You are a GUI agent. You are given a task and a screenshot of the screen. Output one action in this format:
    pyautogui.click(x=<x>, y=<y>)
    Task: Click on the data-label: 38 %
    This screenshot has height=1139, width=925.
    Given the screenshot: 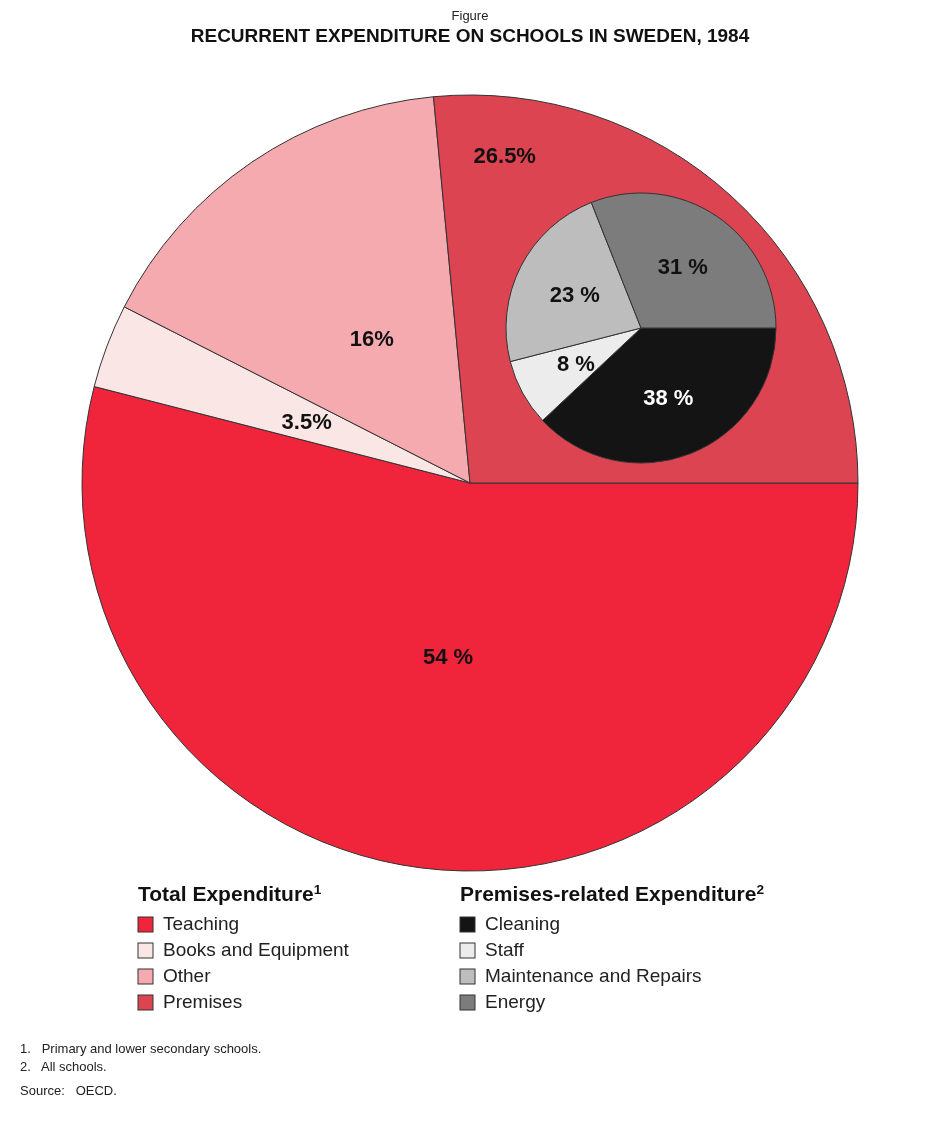 What is the action you would take?
    pyautogui.click(x=668, y=397)
    